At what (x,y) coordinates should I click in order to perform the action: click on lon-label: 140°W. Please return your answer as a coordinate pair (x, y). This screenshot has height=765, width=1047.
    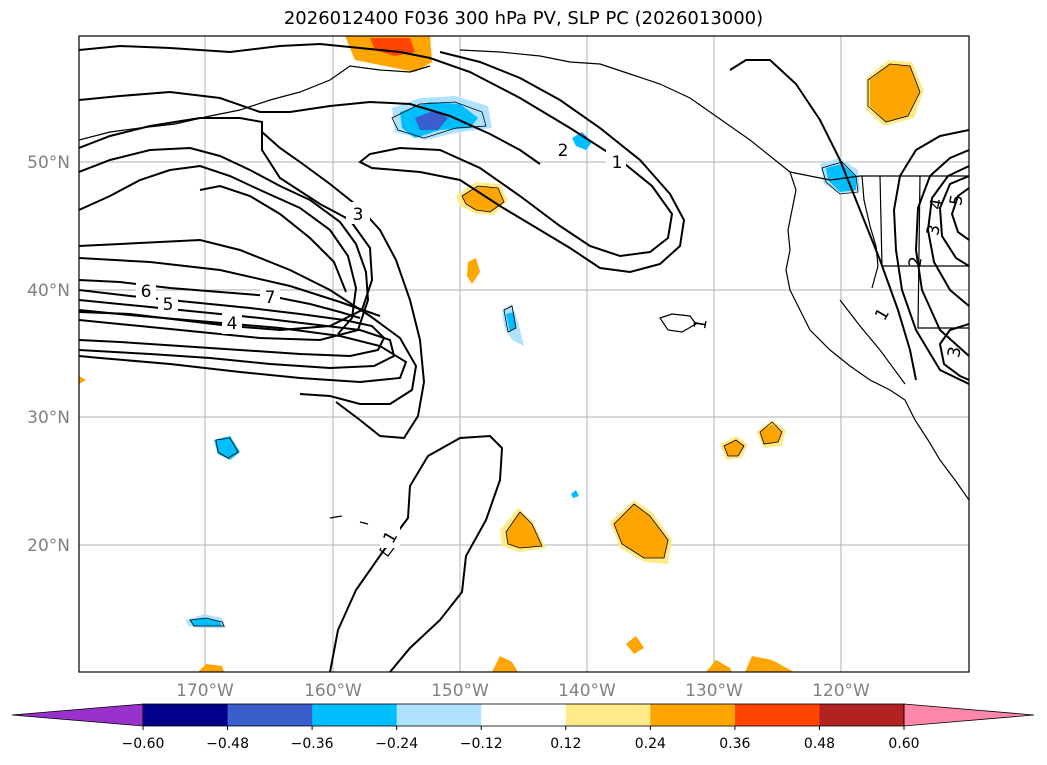
    Looking at the image, I should click on (587, 691).